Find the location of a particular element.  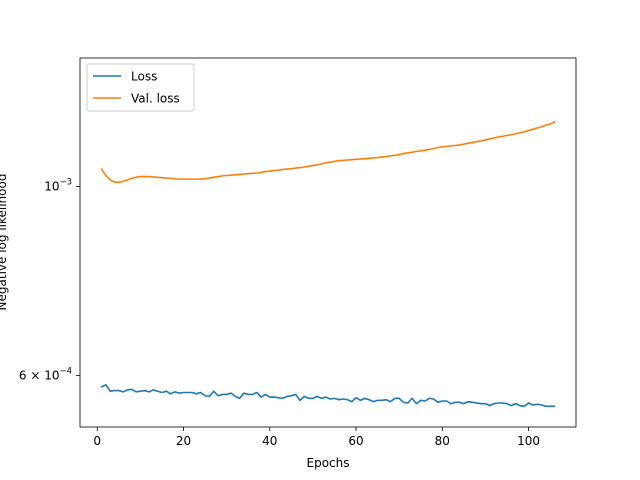

x-tick-label: 100 is located at coordinates (528, 441).